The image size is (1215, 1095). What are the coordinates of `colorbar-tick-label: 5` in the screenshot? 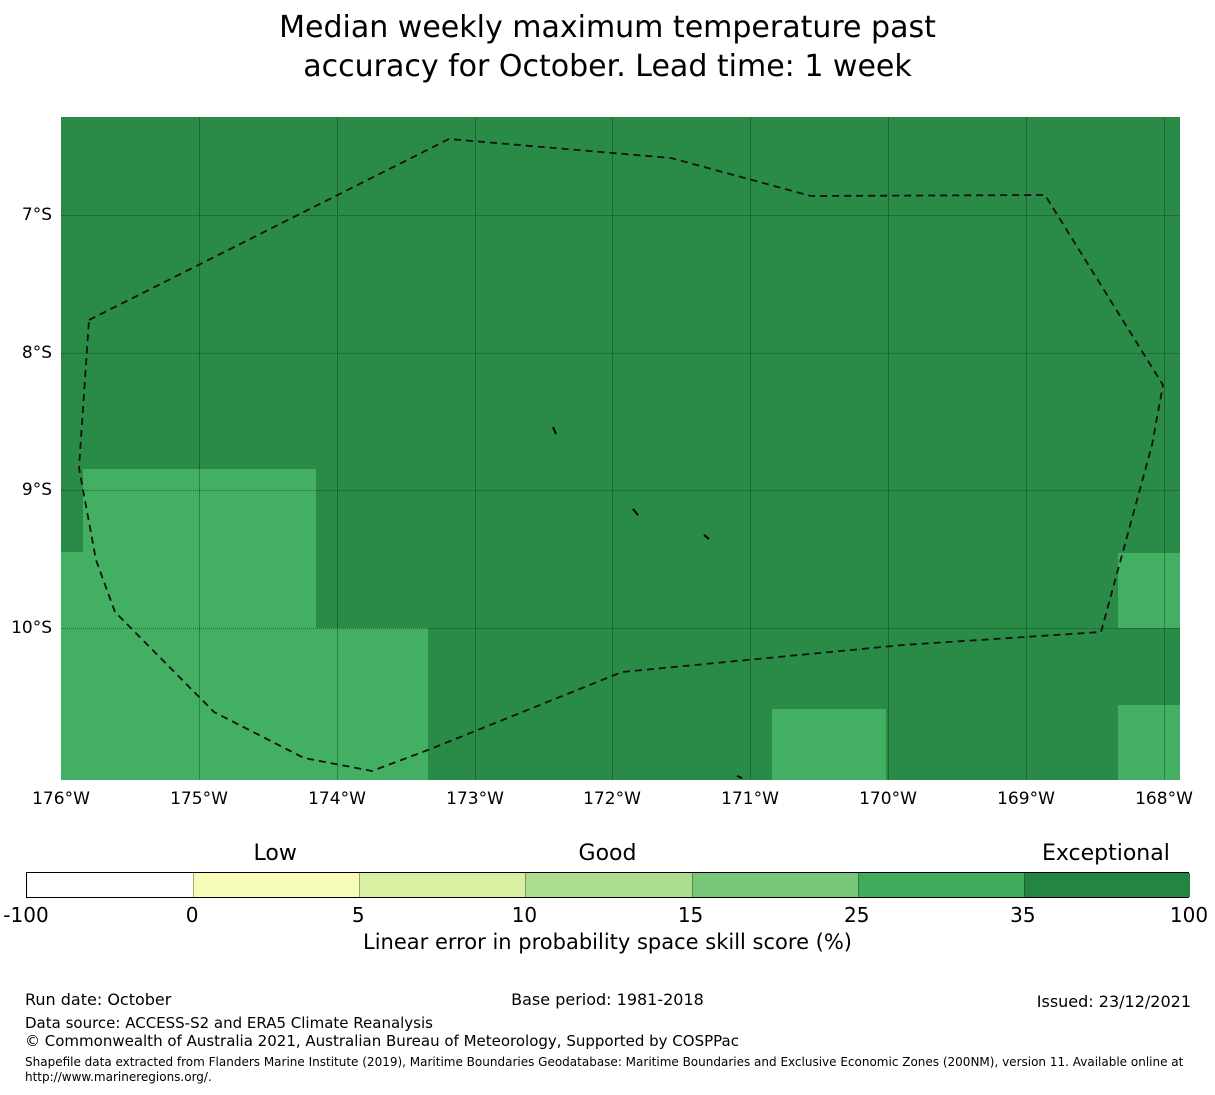 It's located at (358, 915).